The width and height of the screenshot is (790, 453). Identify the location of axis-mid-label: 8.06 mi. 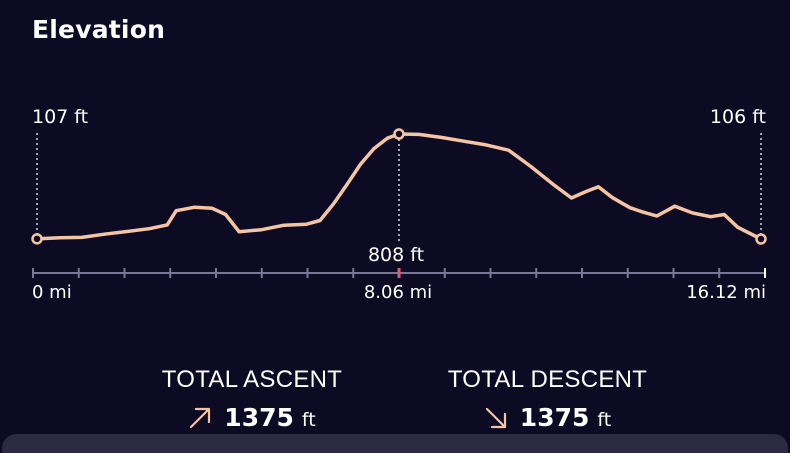
(398, 292).